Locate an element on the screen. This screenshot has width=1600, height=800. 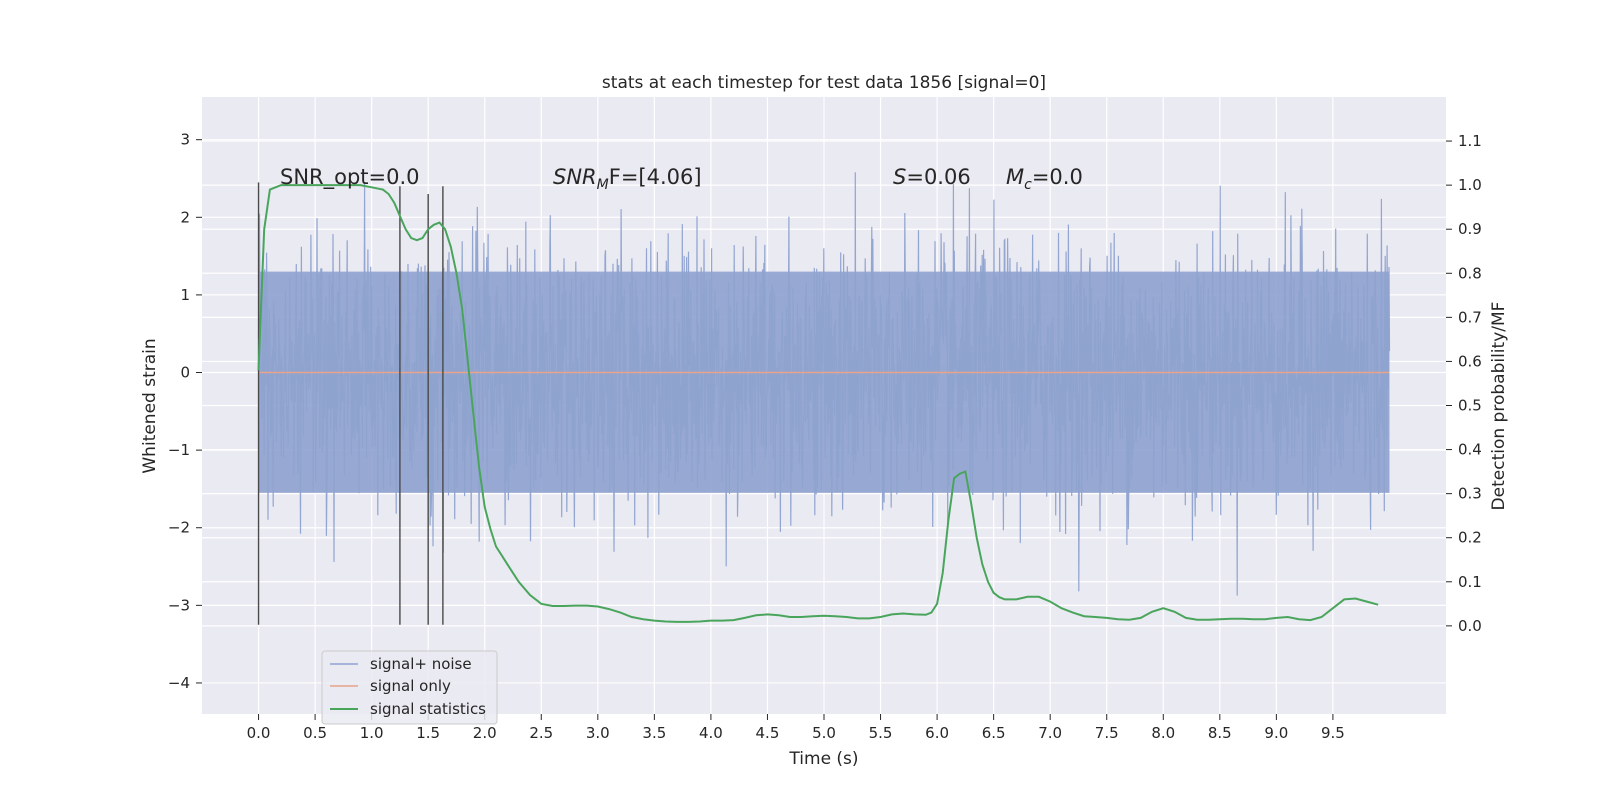
y2-tick-label: 0.2 is located at coordinates (1470, 538).